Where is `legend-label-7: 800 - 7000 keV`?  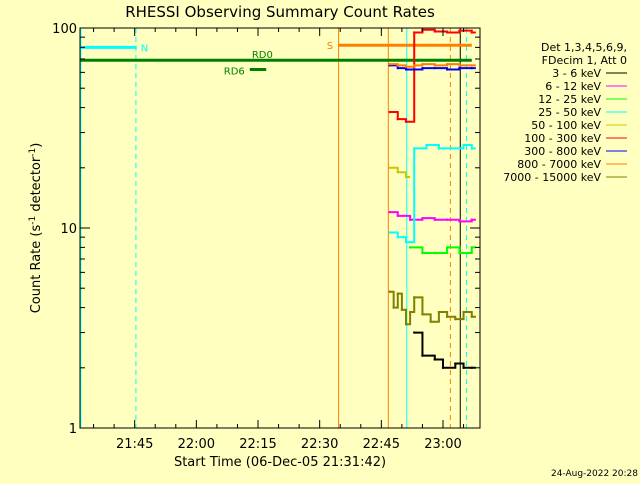
legend-label-7: 800 - 7000 keV is located at coordinates (559, 164).